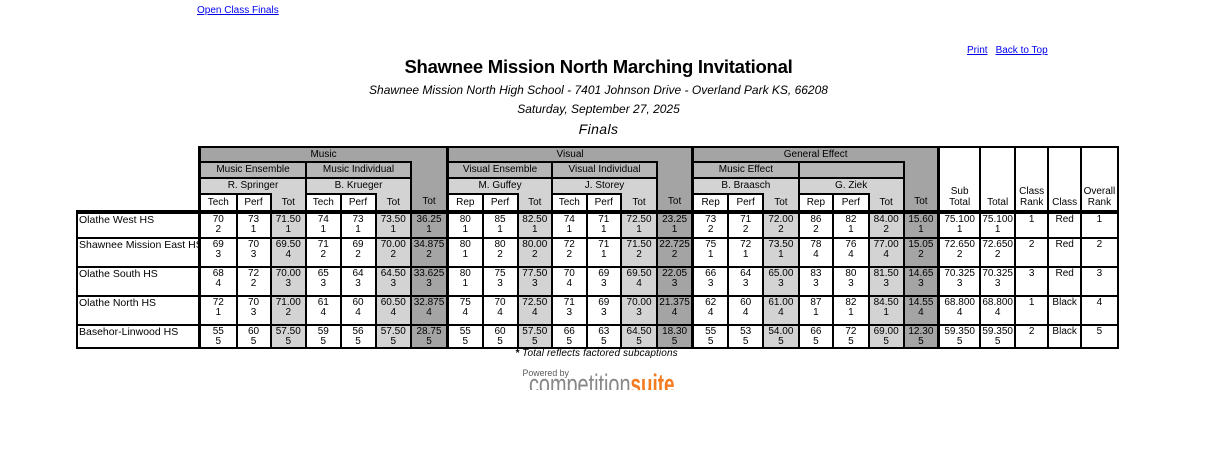 This screenshot has width=1227, height=461. What do you see at coordinates (580, 381) in the screenshot?
I see `svg-text: competition` at bounding box center [580, 381].